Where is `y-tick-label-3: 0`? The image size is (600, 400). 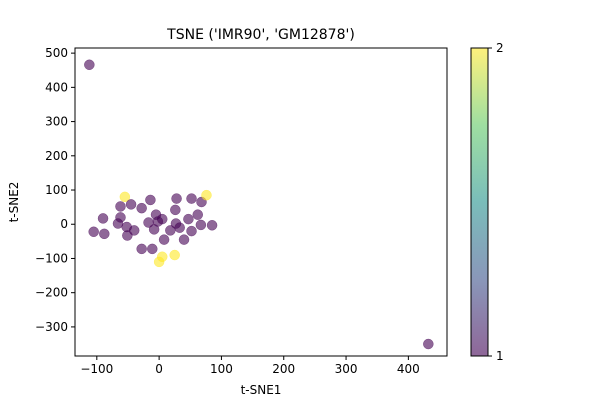
y-tick-label-3: 0 is located at coordinates (64, 224).